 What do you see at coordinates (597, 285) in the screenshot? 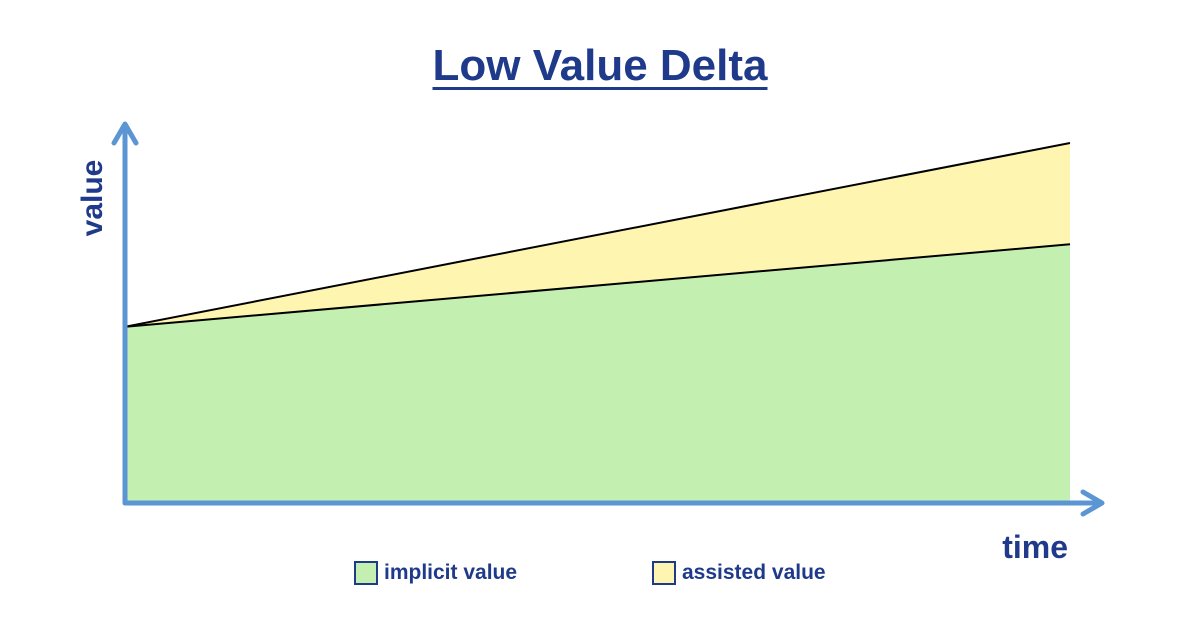
I see `line-implicit-value` at bounding box center [597, 285].